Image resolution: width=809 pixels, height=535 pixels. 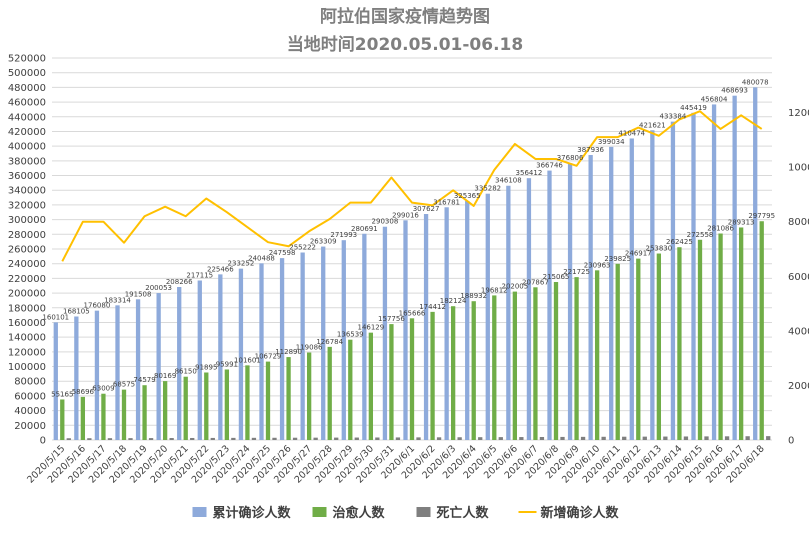 What do you see at coordinates (798, 222) in the screenshot?
I see `y-tick-label-right: 8000` at bounding box center [798, 222].